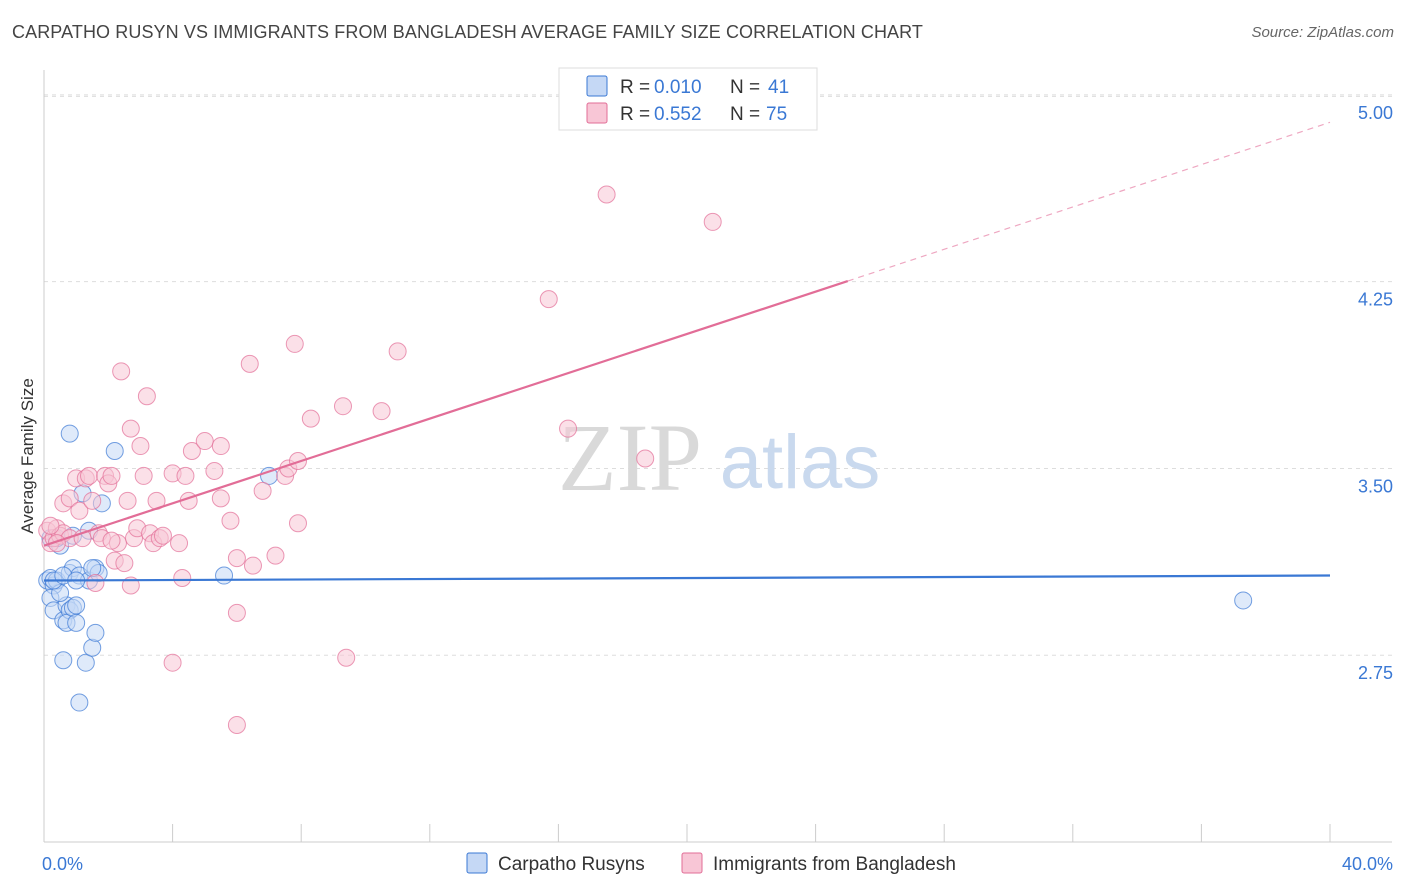  I want to click on watermark-atlas: atlas, so click(800, 462).